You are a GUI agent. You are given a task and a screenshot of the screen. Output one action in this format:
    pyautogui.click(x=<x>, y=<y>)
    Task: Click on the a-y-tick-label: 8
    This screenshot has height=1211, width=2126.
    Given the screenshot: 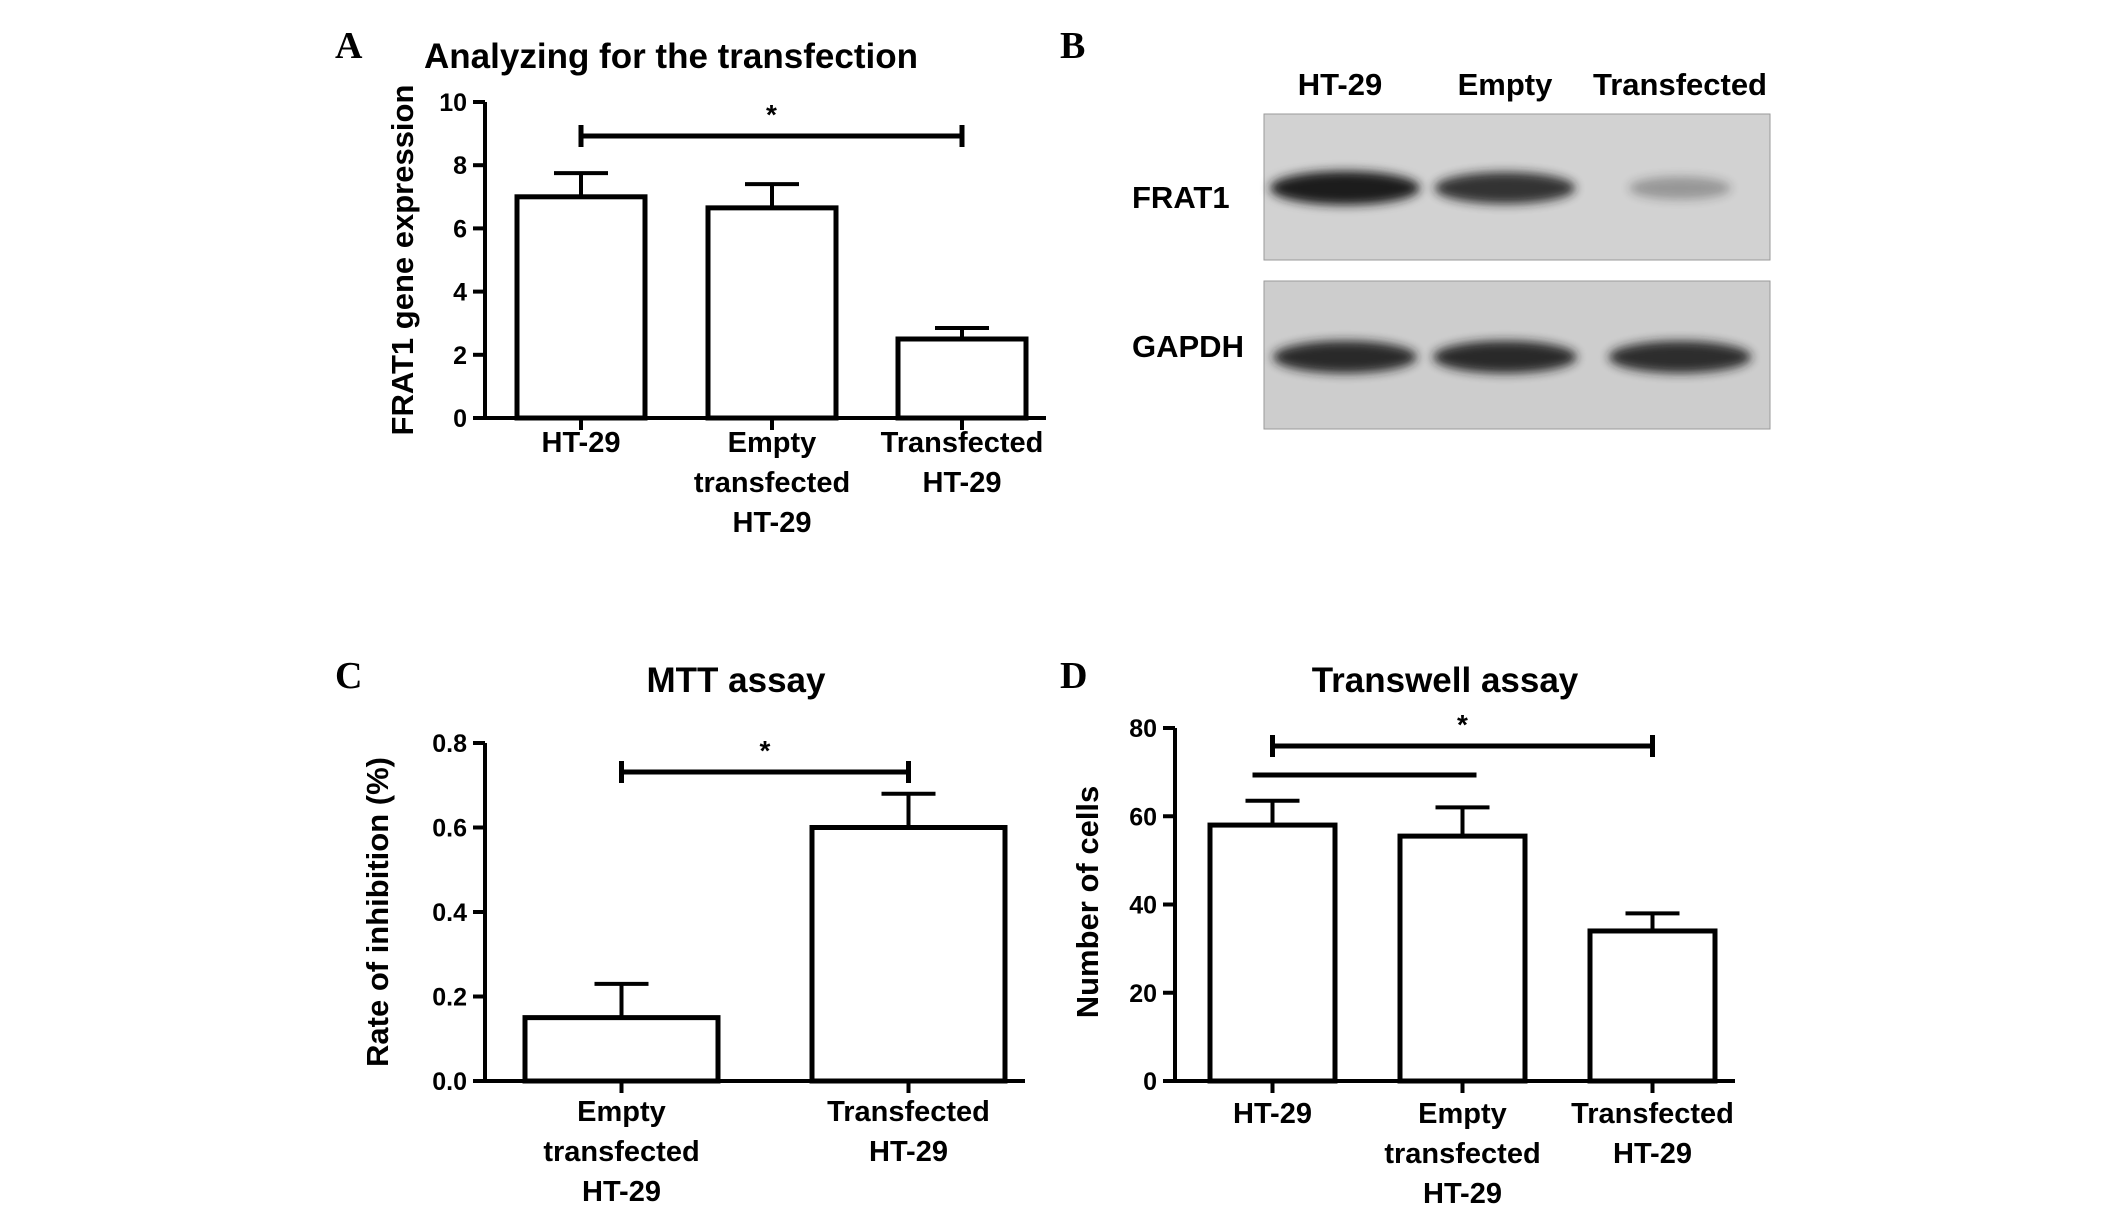 What is the action you would take?
    pyautogui.click(x=460, y=166)
    